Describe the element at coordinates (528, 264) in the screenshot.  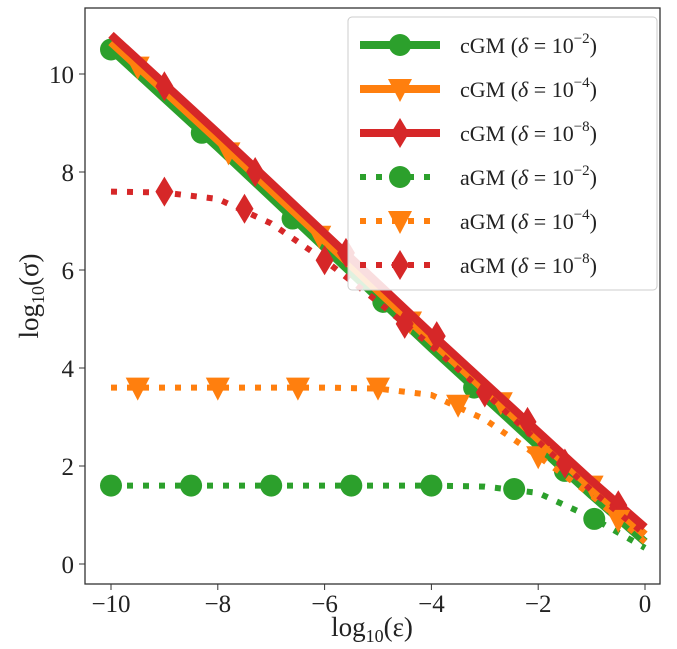
I see `legend-label: aGM (δ = 10−8)` at that location.